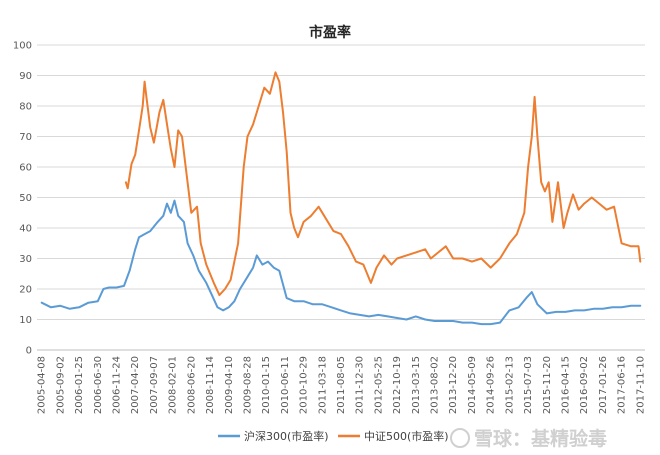  I want to click on x-tick-label: 2015-07-03, so click(528, 385).